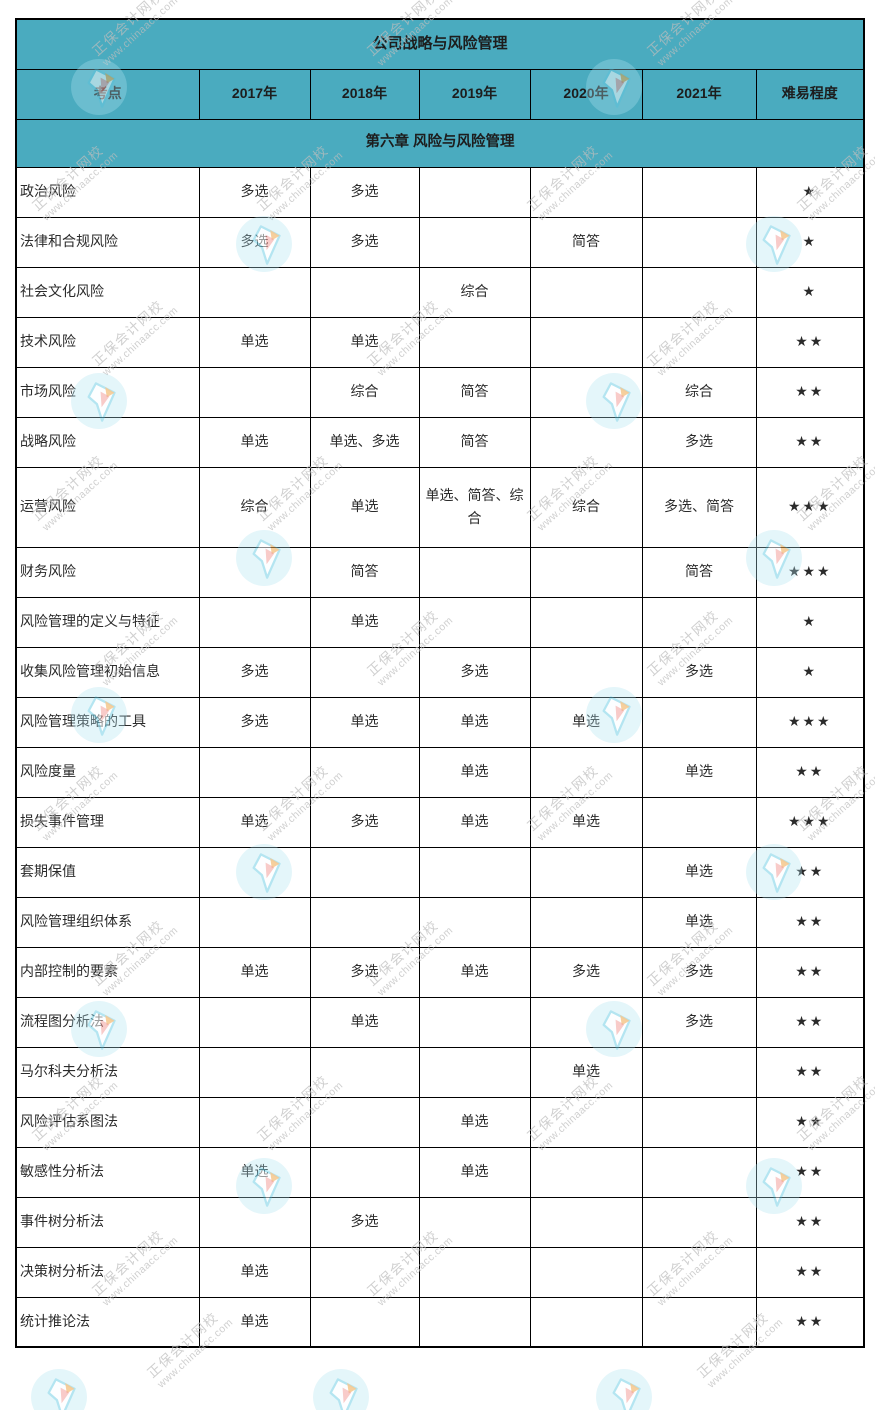 This screenshot has height=1410, width=875. I want to click on chinaacc-logo-watermark, so click(624, 1389).